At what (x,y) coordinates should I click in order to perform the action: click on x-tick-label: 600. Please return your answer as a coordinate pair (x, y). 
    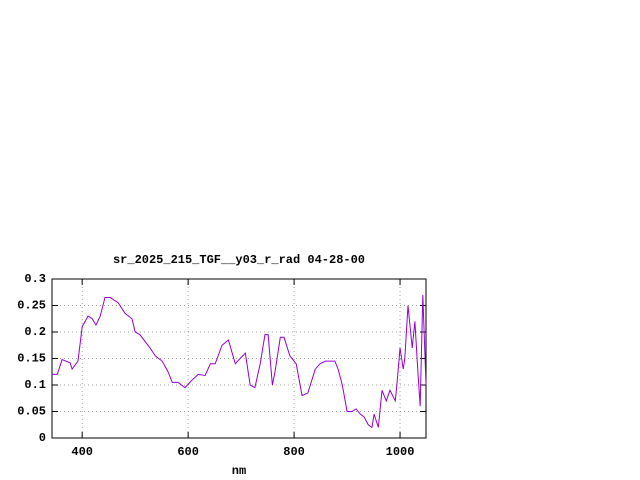
    Looking at the image, I should click on (188, 452).